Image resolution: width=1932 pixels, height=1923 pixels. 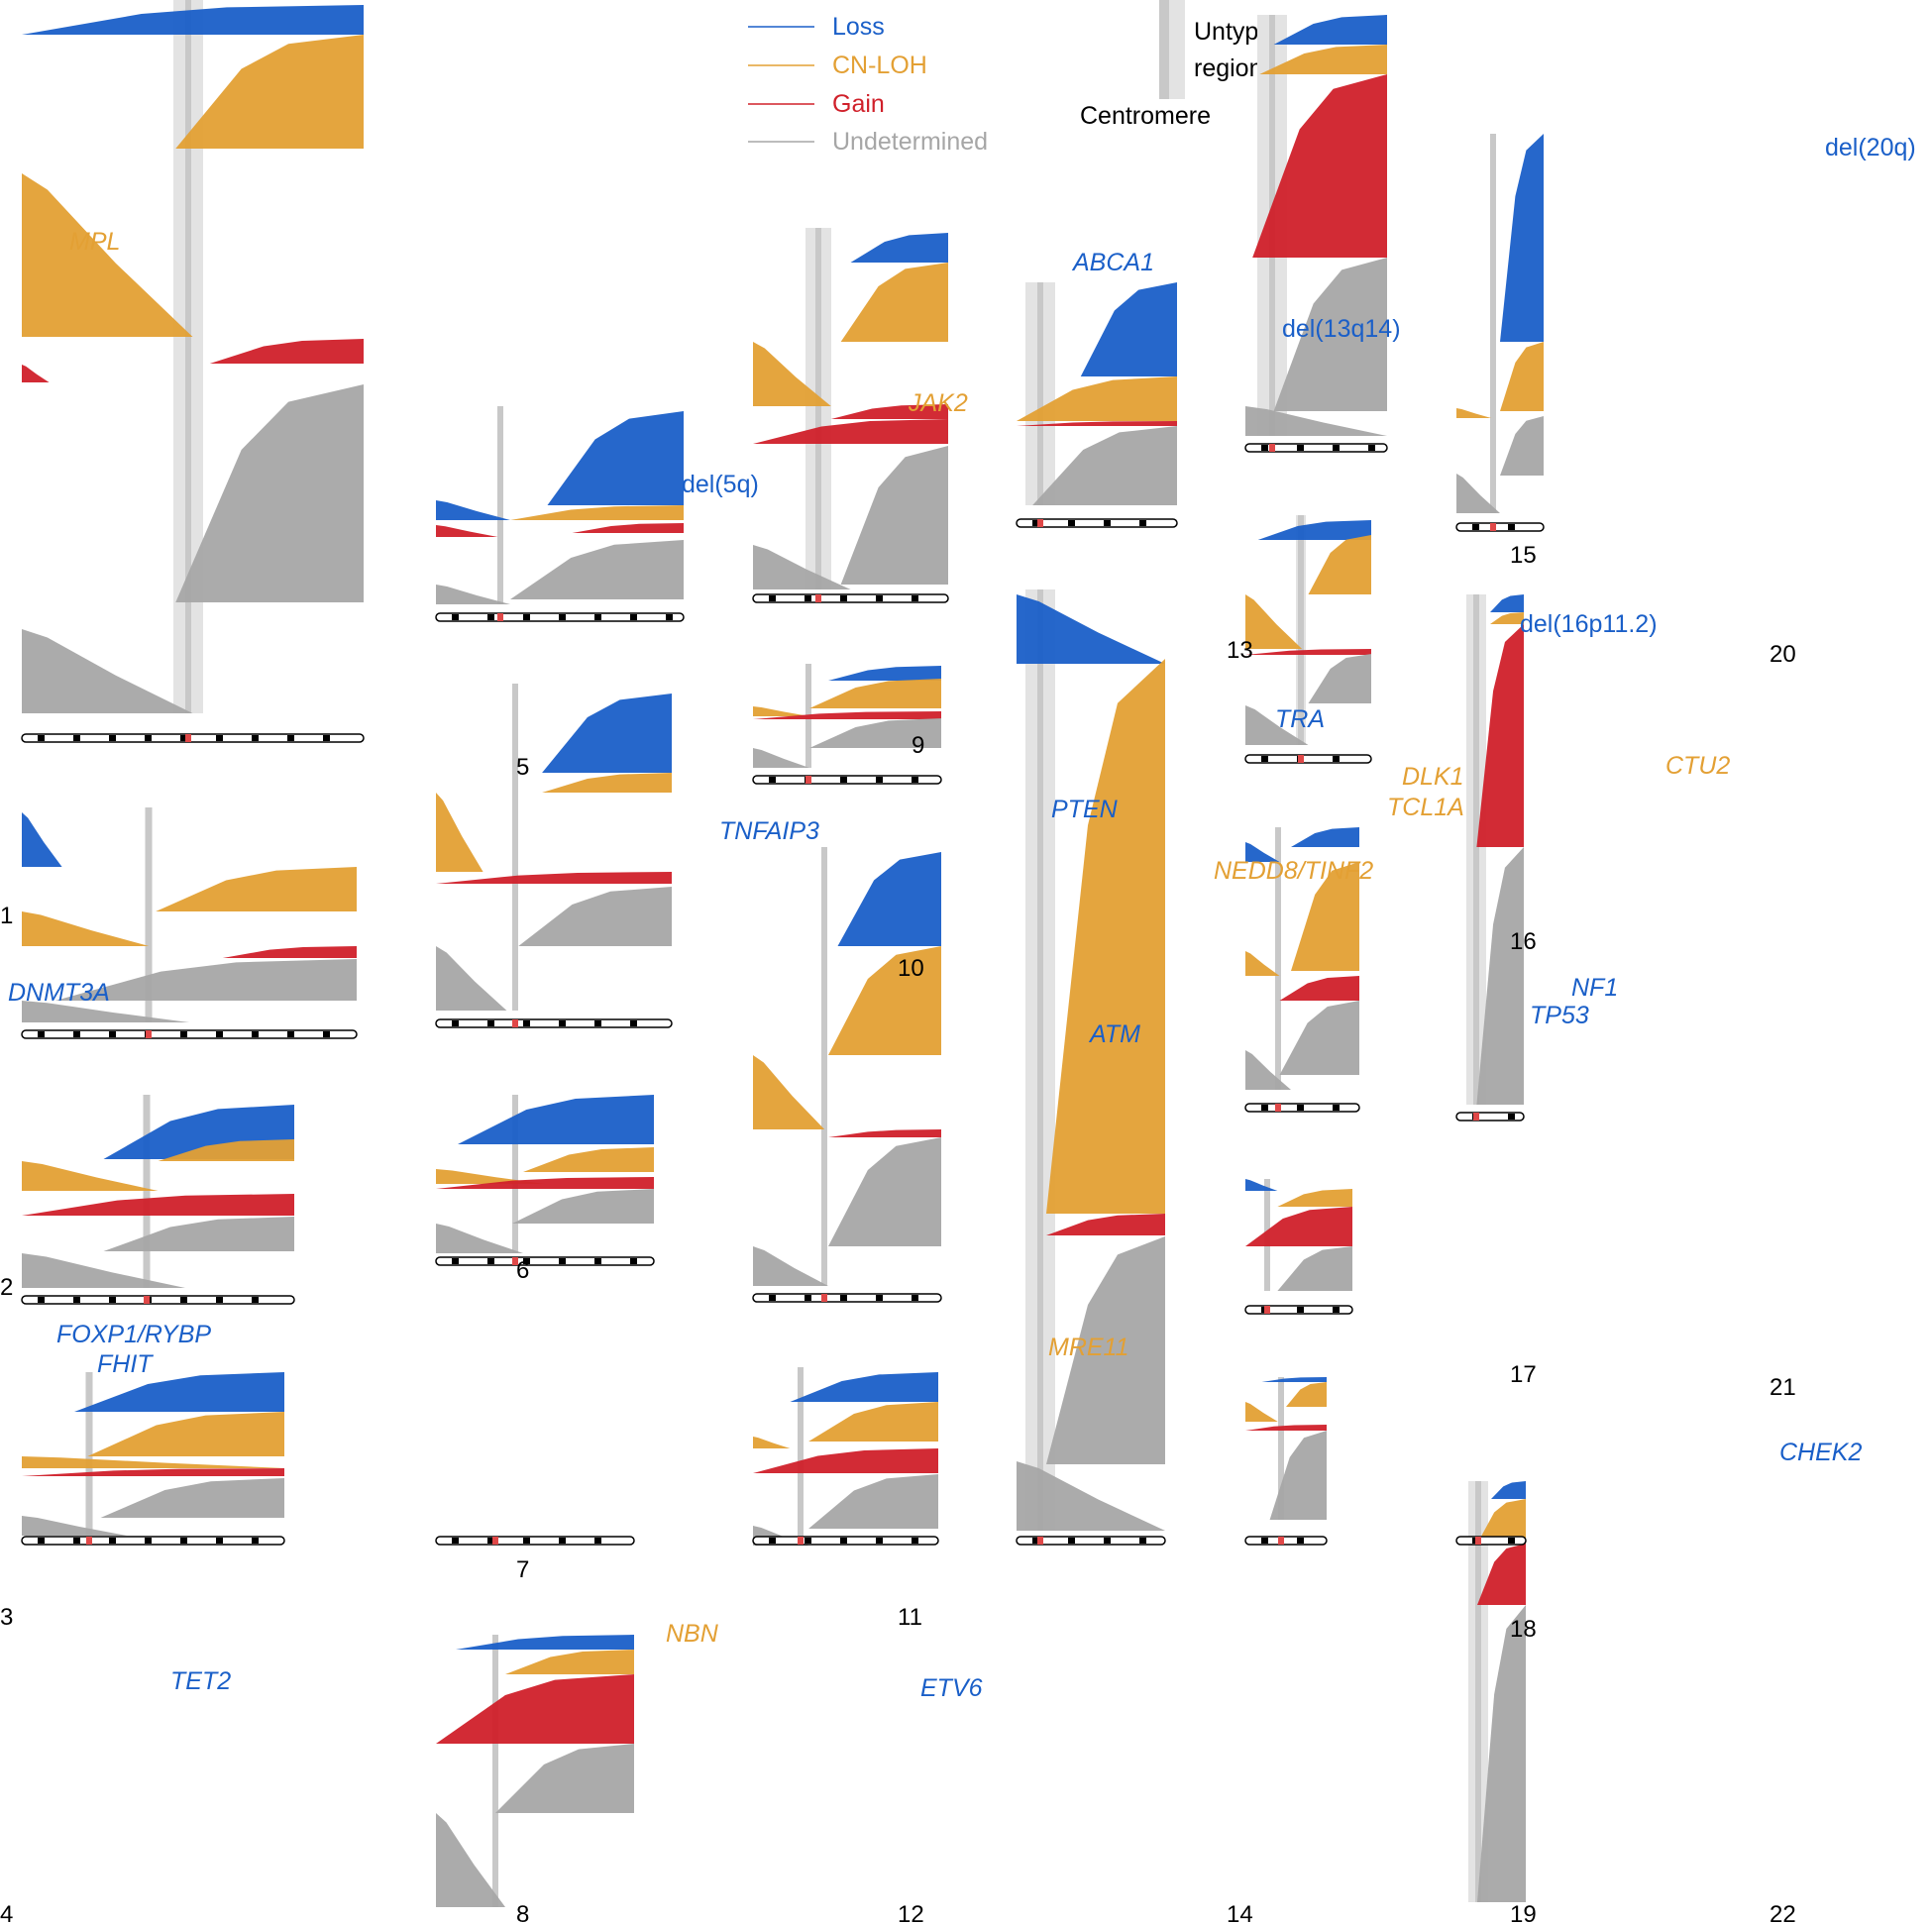 I want to click on annotation-chek2: CHEK2, so click(x=1821, y=1452).